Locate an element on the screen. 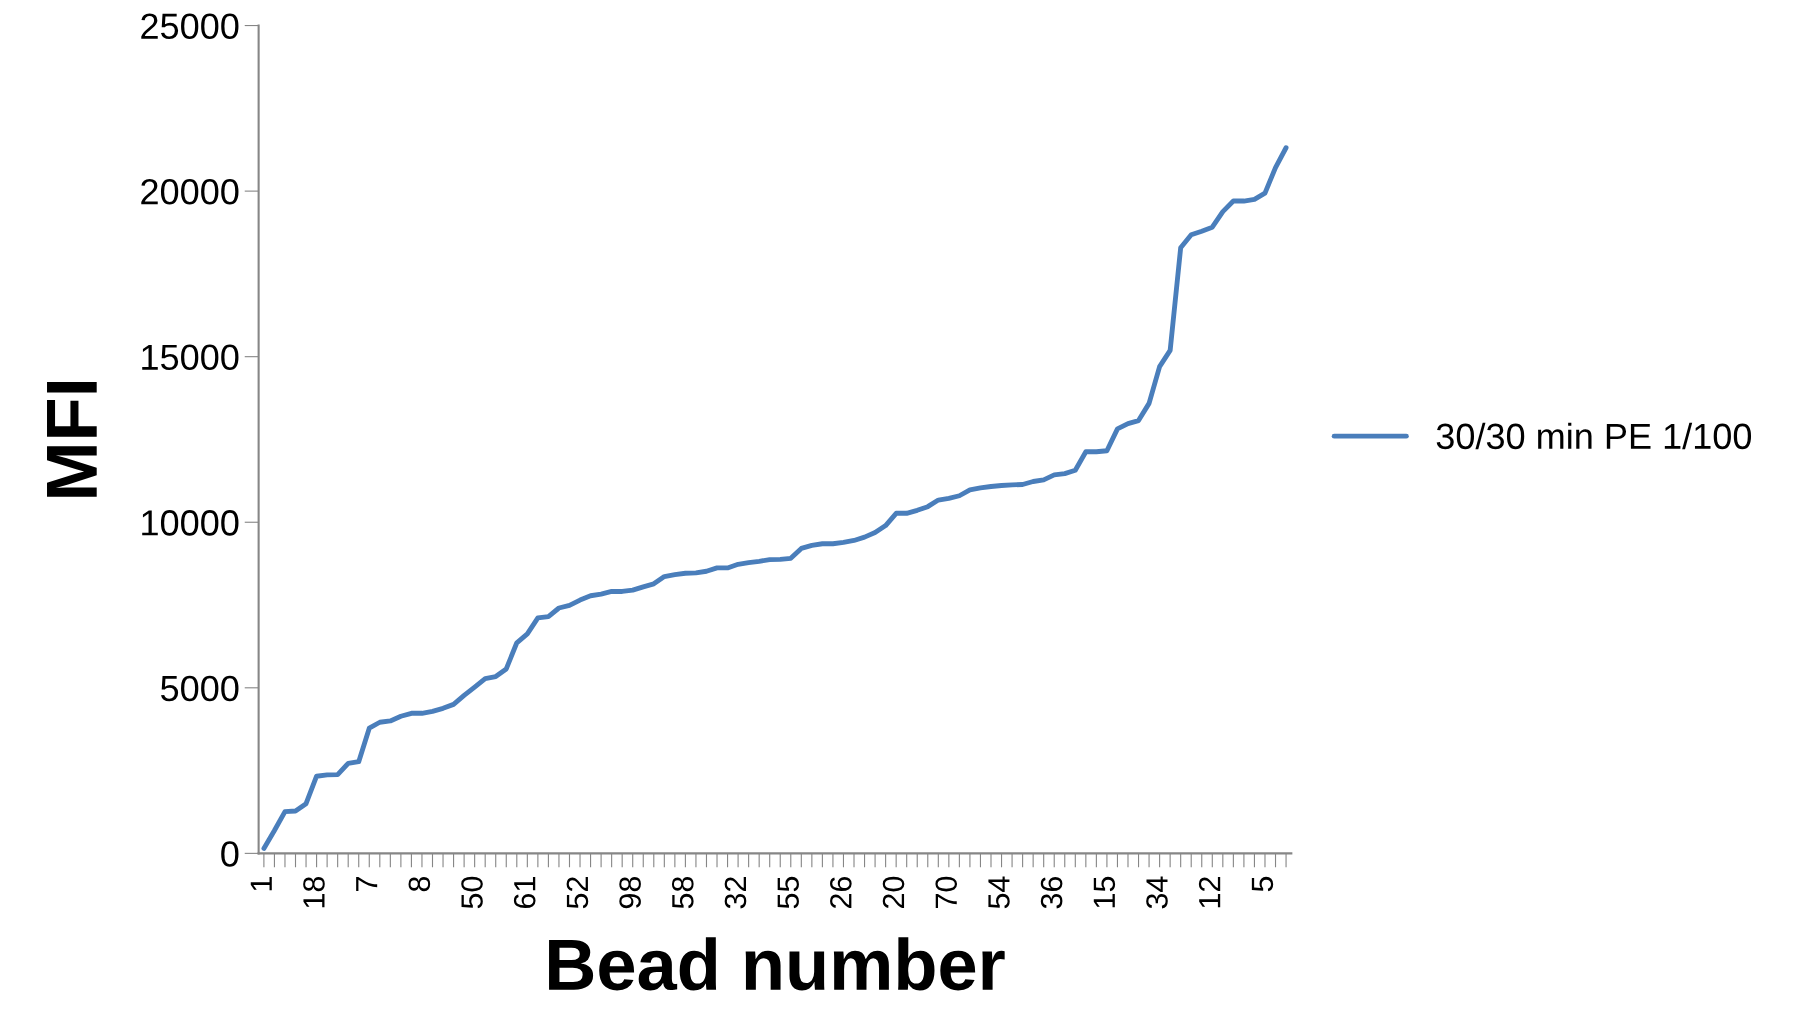 This screenshot has width=1796, height=1022. x-tick-label: 36 is located at coordinates (1051, 892).